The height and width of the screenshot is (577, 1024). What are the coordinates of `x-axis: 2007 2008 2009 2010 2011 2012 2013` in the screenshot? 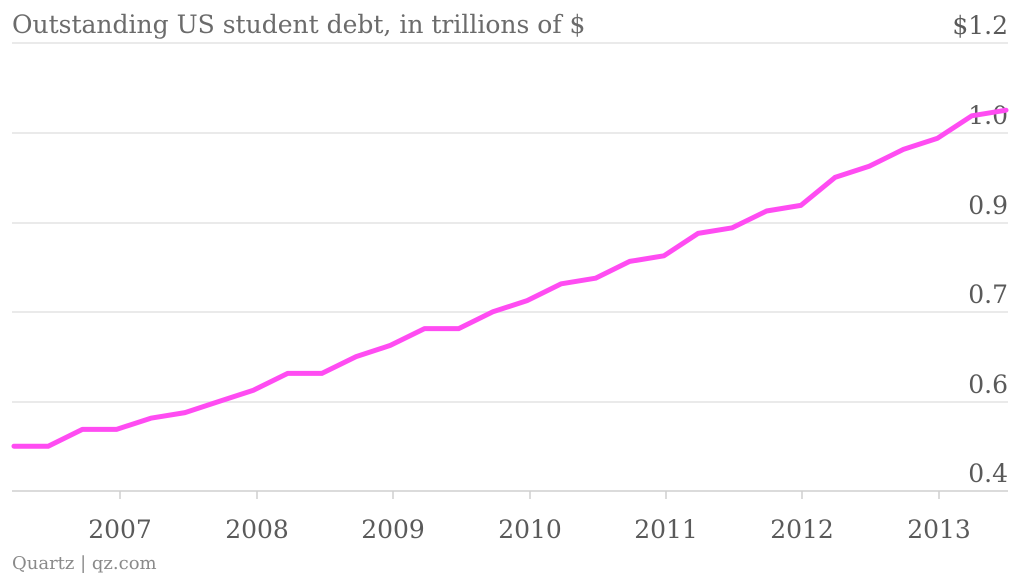 It's located at (529, 517).